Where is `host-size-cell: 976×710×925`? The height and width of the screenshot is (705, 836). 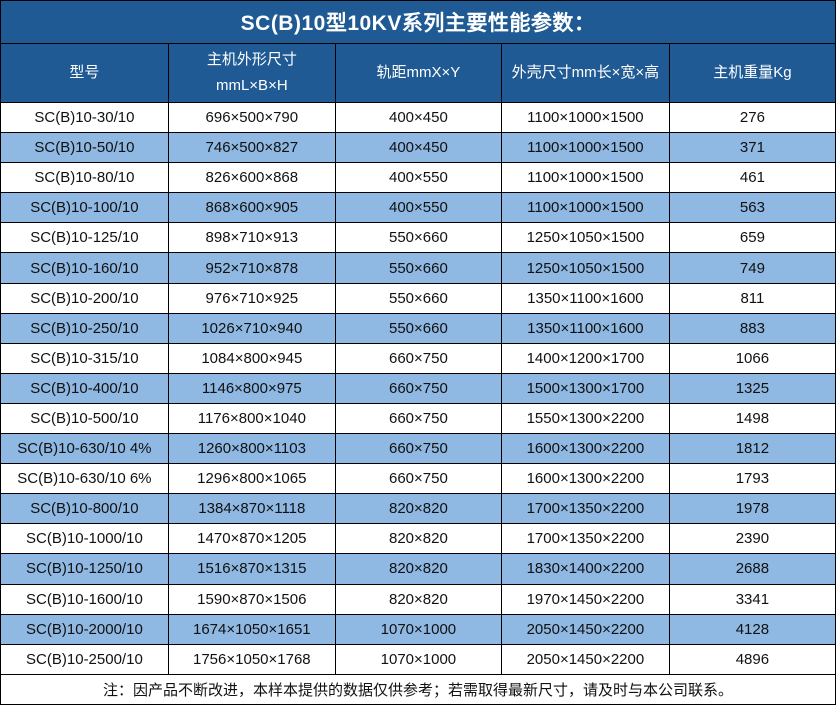 host-size-cell: 976×710×925 is located at coordinates (251, 298).